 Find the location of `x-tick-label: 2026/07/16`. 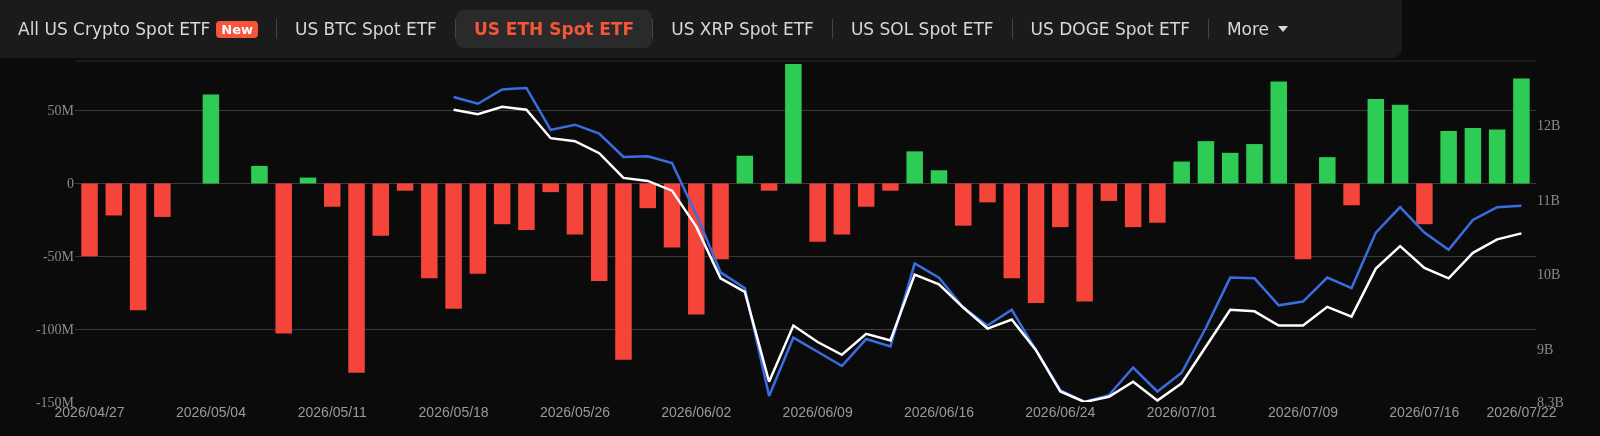

x-tick-label: 2026/07/16 is located at coordinates (1424, 412).